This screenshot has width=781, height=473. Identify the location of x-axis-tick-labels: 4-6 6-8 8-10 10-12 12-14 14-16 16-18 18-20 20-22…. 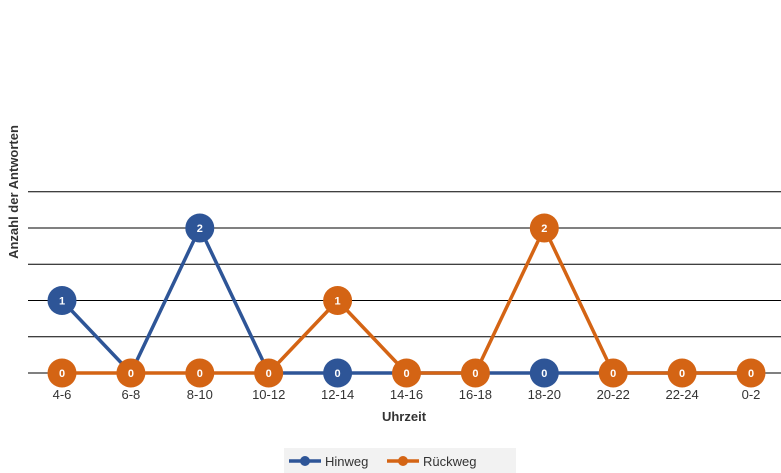
(407, 394).